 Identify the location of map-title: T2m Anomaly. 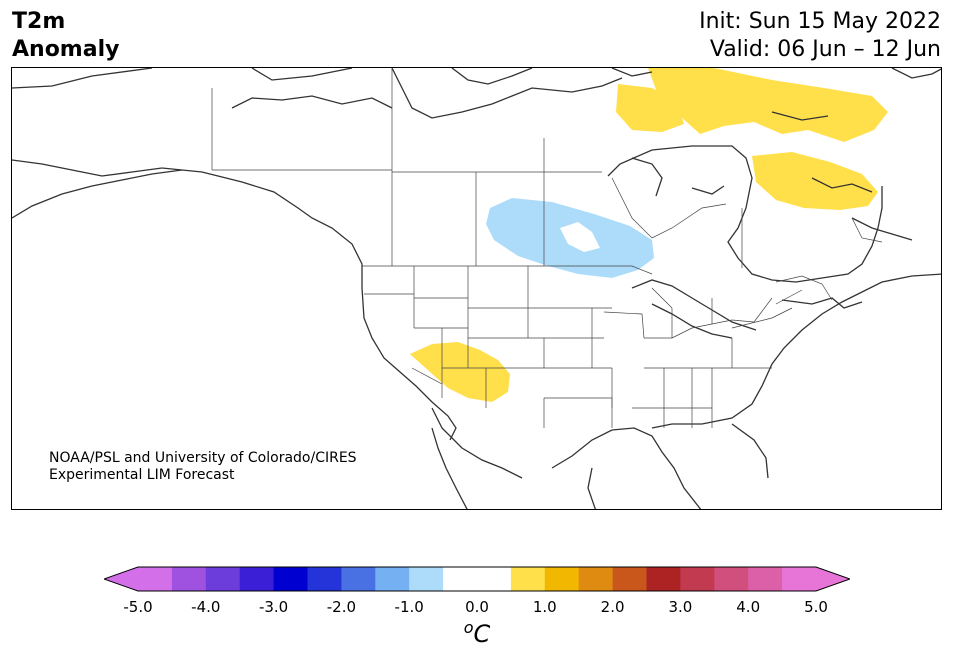
(65, 36).